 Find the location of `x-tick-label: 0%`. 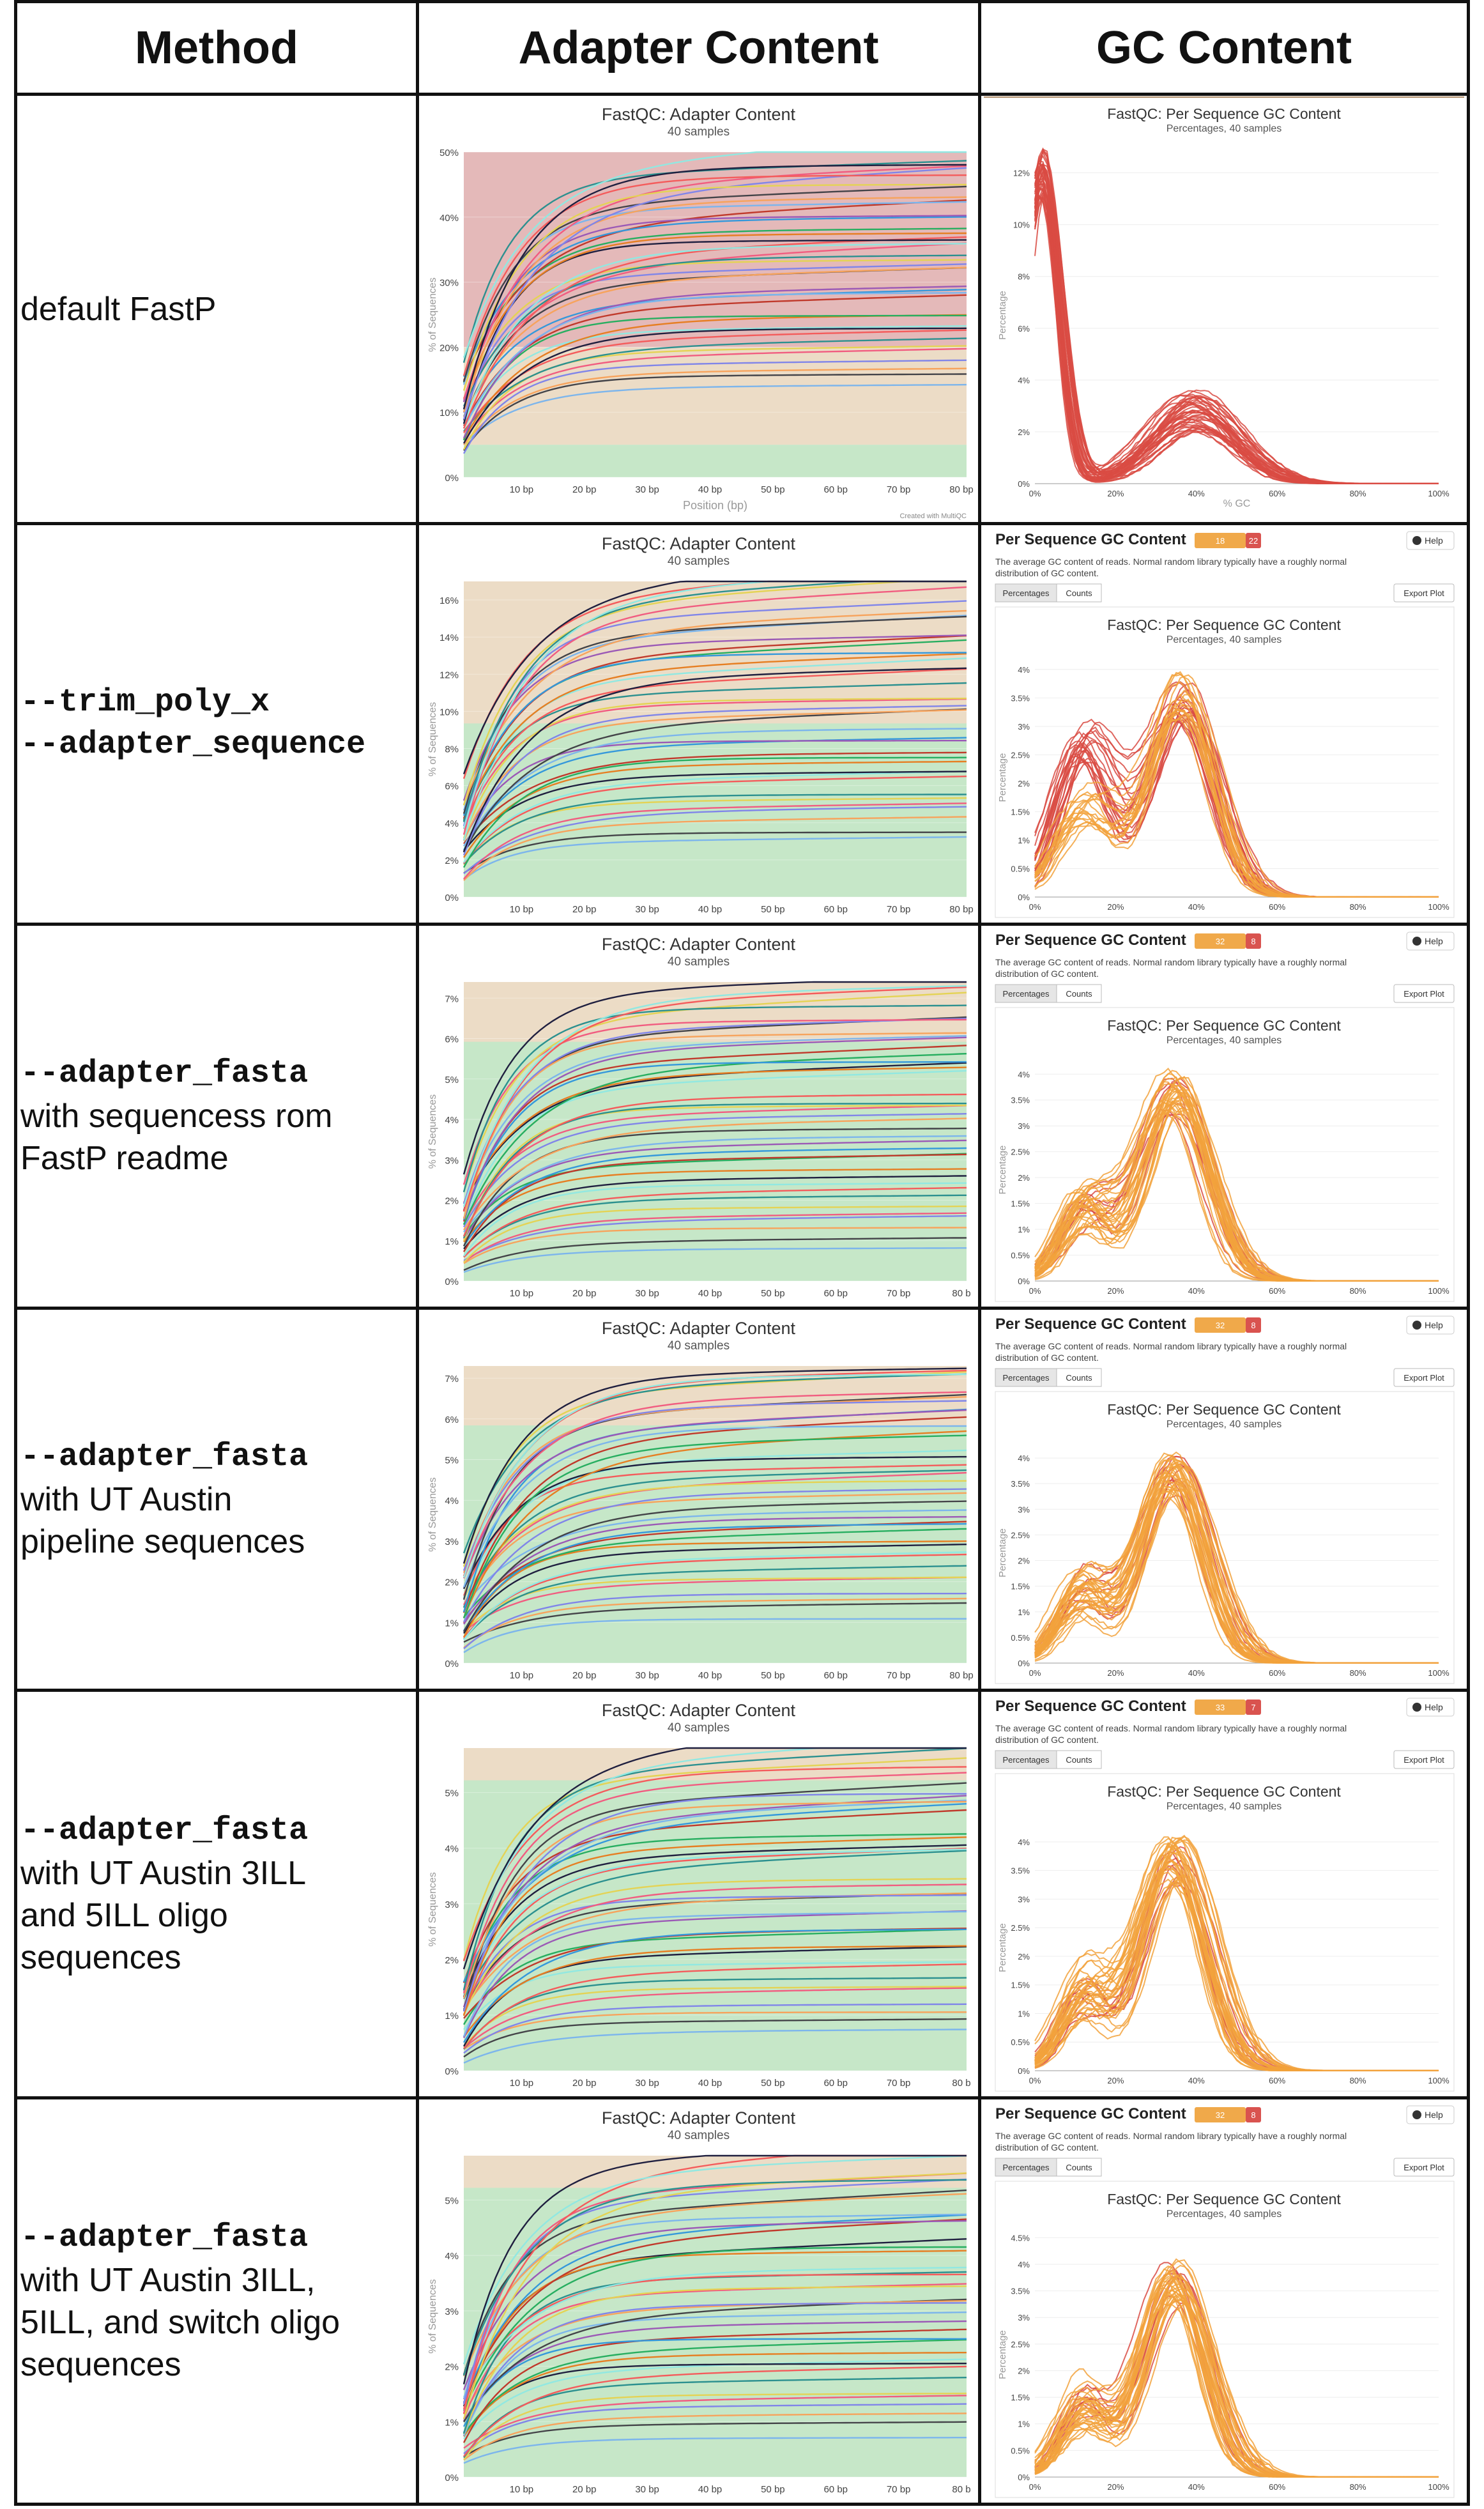

x-tick-label: 0% is located at coordinates (1035, 2487).